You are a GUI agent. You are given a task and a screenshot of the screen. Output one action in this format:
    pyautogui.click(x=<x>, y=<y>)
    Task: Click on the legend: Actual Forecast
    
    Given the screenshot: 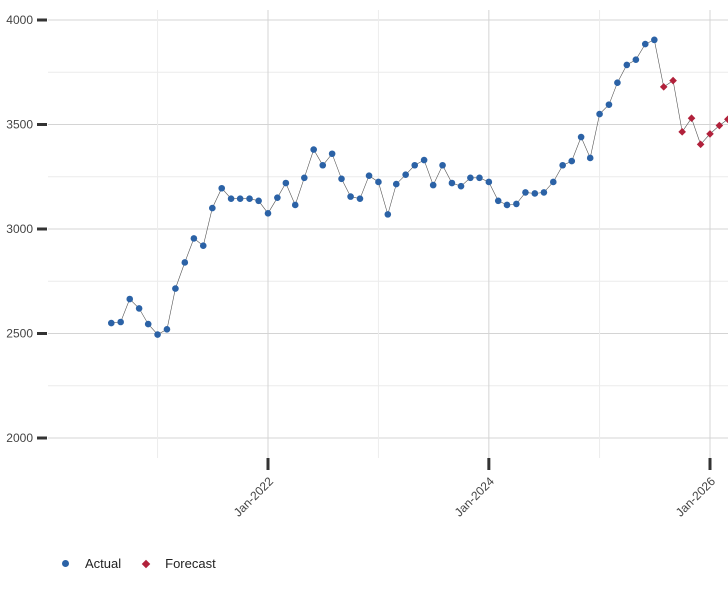 What is the action you would take?
    pyautogui.click(x=139, y=563)
    